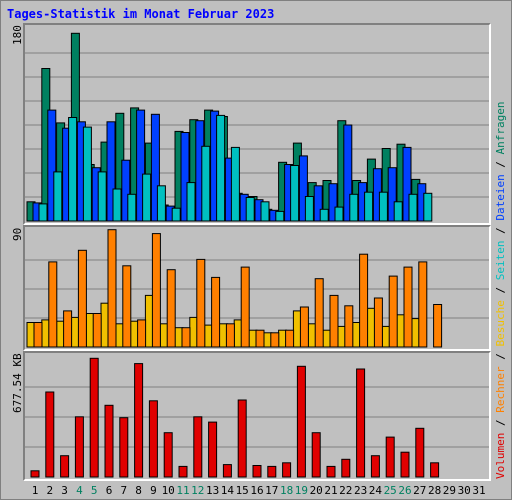  I want to click on x-tick-label: 28, so click(434, 490).